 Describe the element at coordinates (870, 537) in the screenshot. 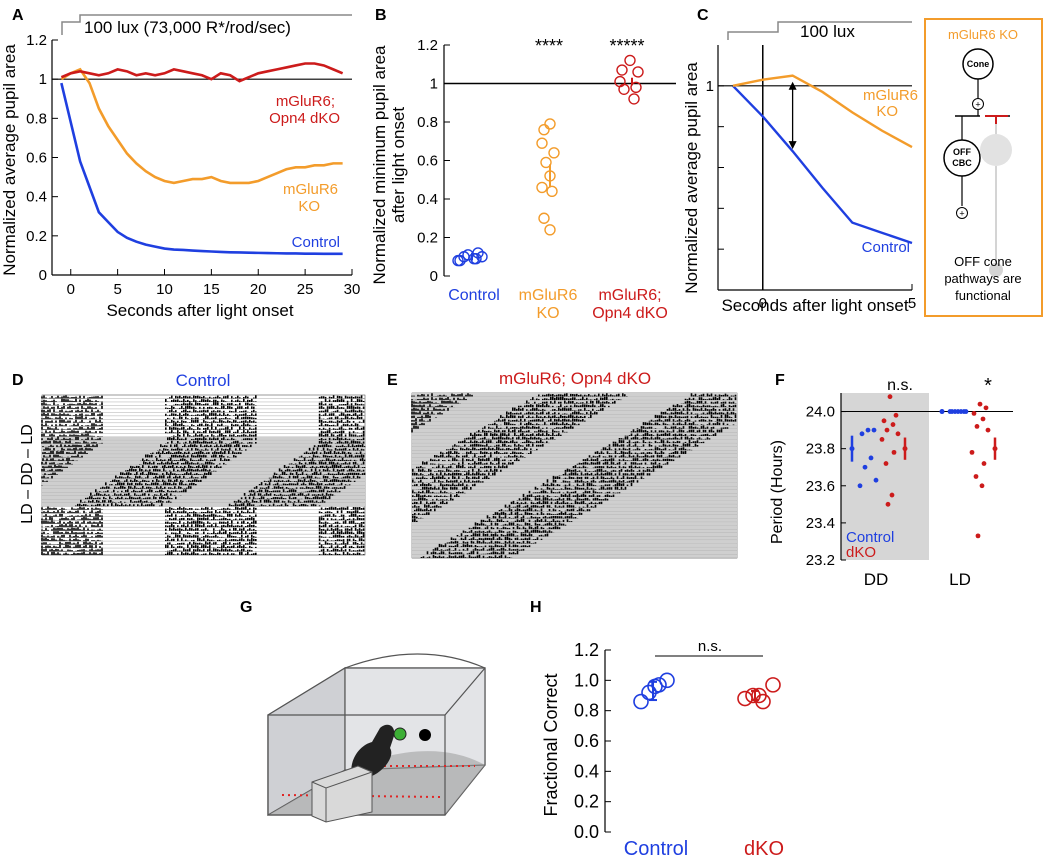

I see `legend-control-f: Control` at that location.